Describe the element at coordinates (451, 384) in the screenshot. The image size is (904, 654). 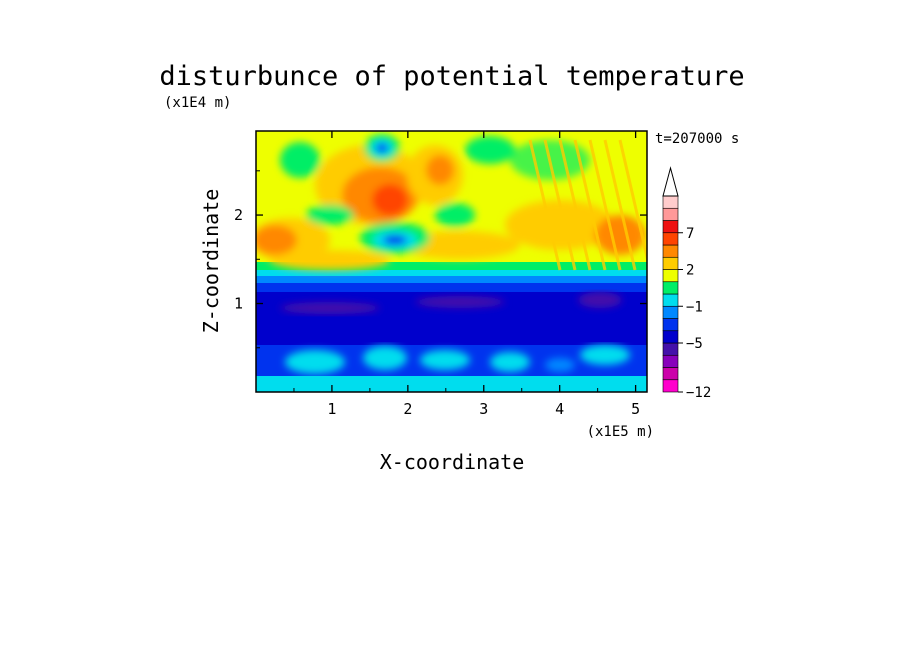
I see `field-bottom-cyan` at that location.